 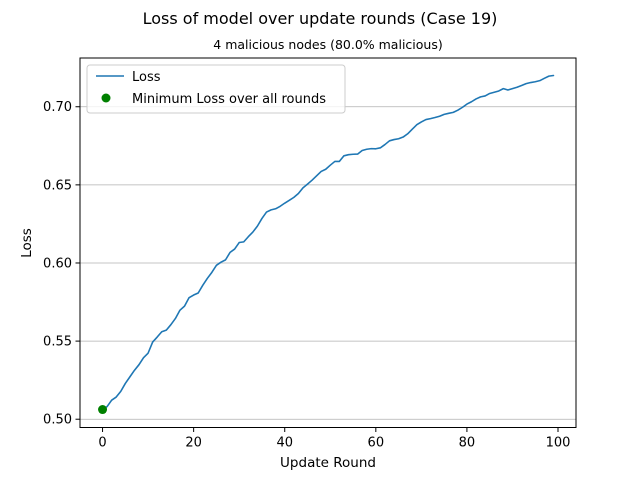 I want to click on x-tick-label: 100, so click(x=558, y=443).